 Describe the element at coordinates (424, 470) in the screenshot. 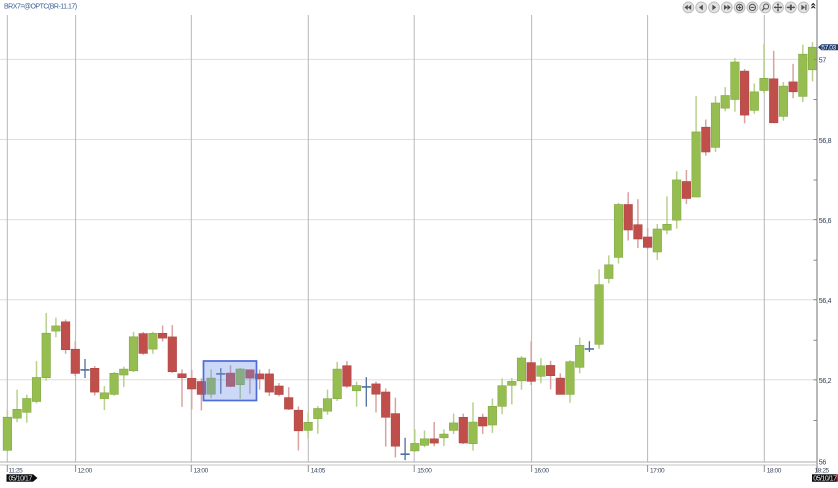

I see `svg-text: 15:00` at that location.